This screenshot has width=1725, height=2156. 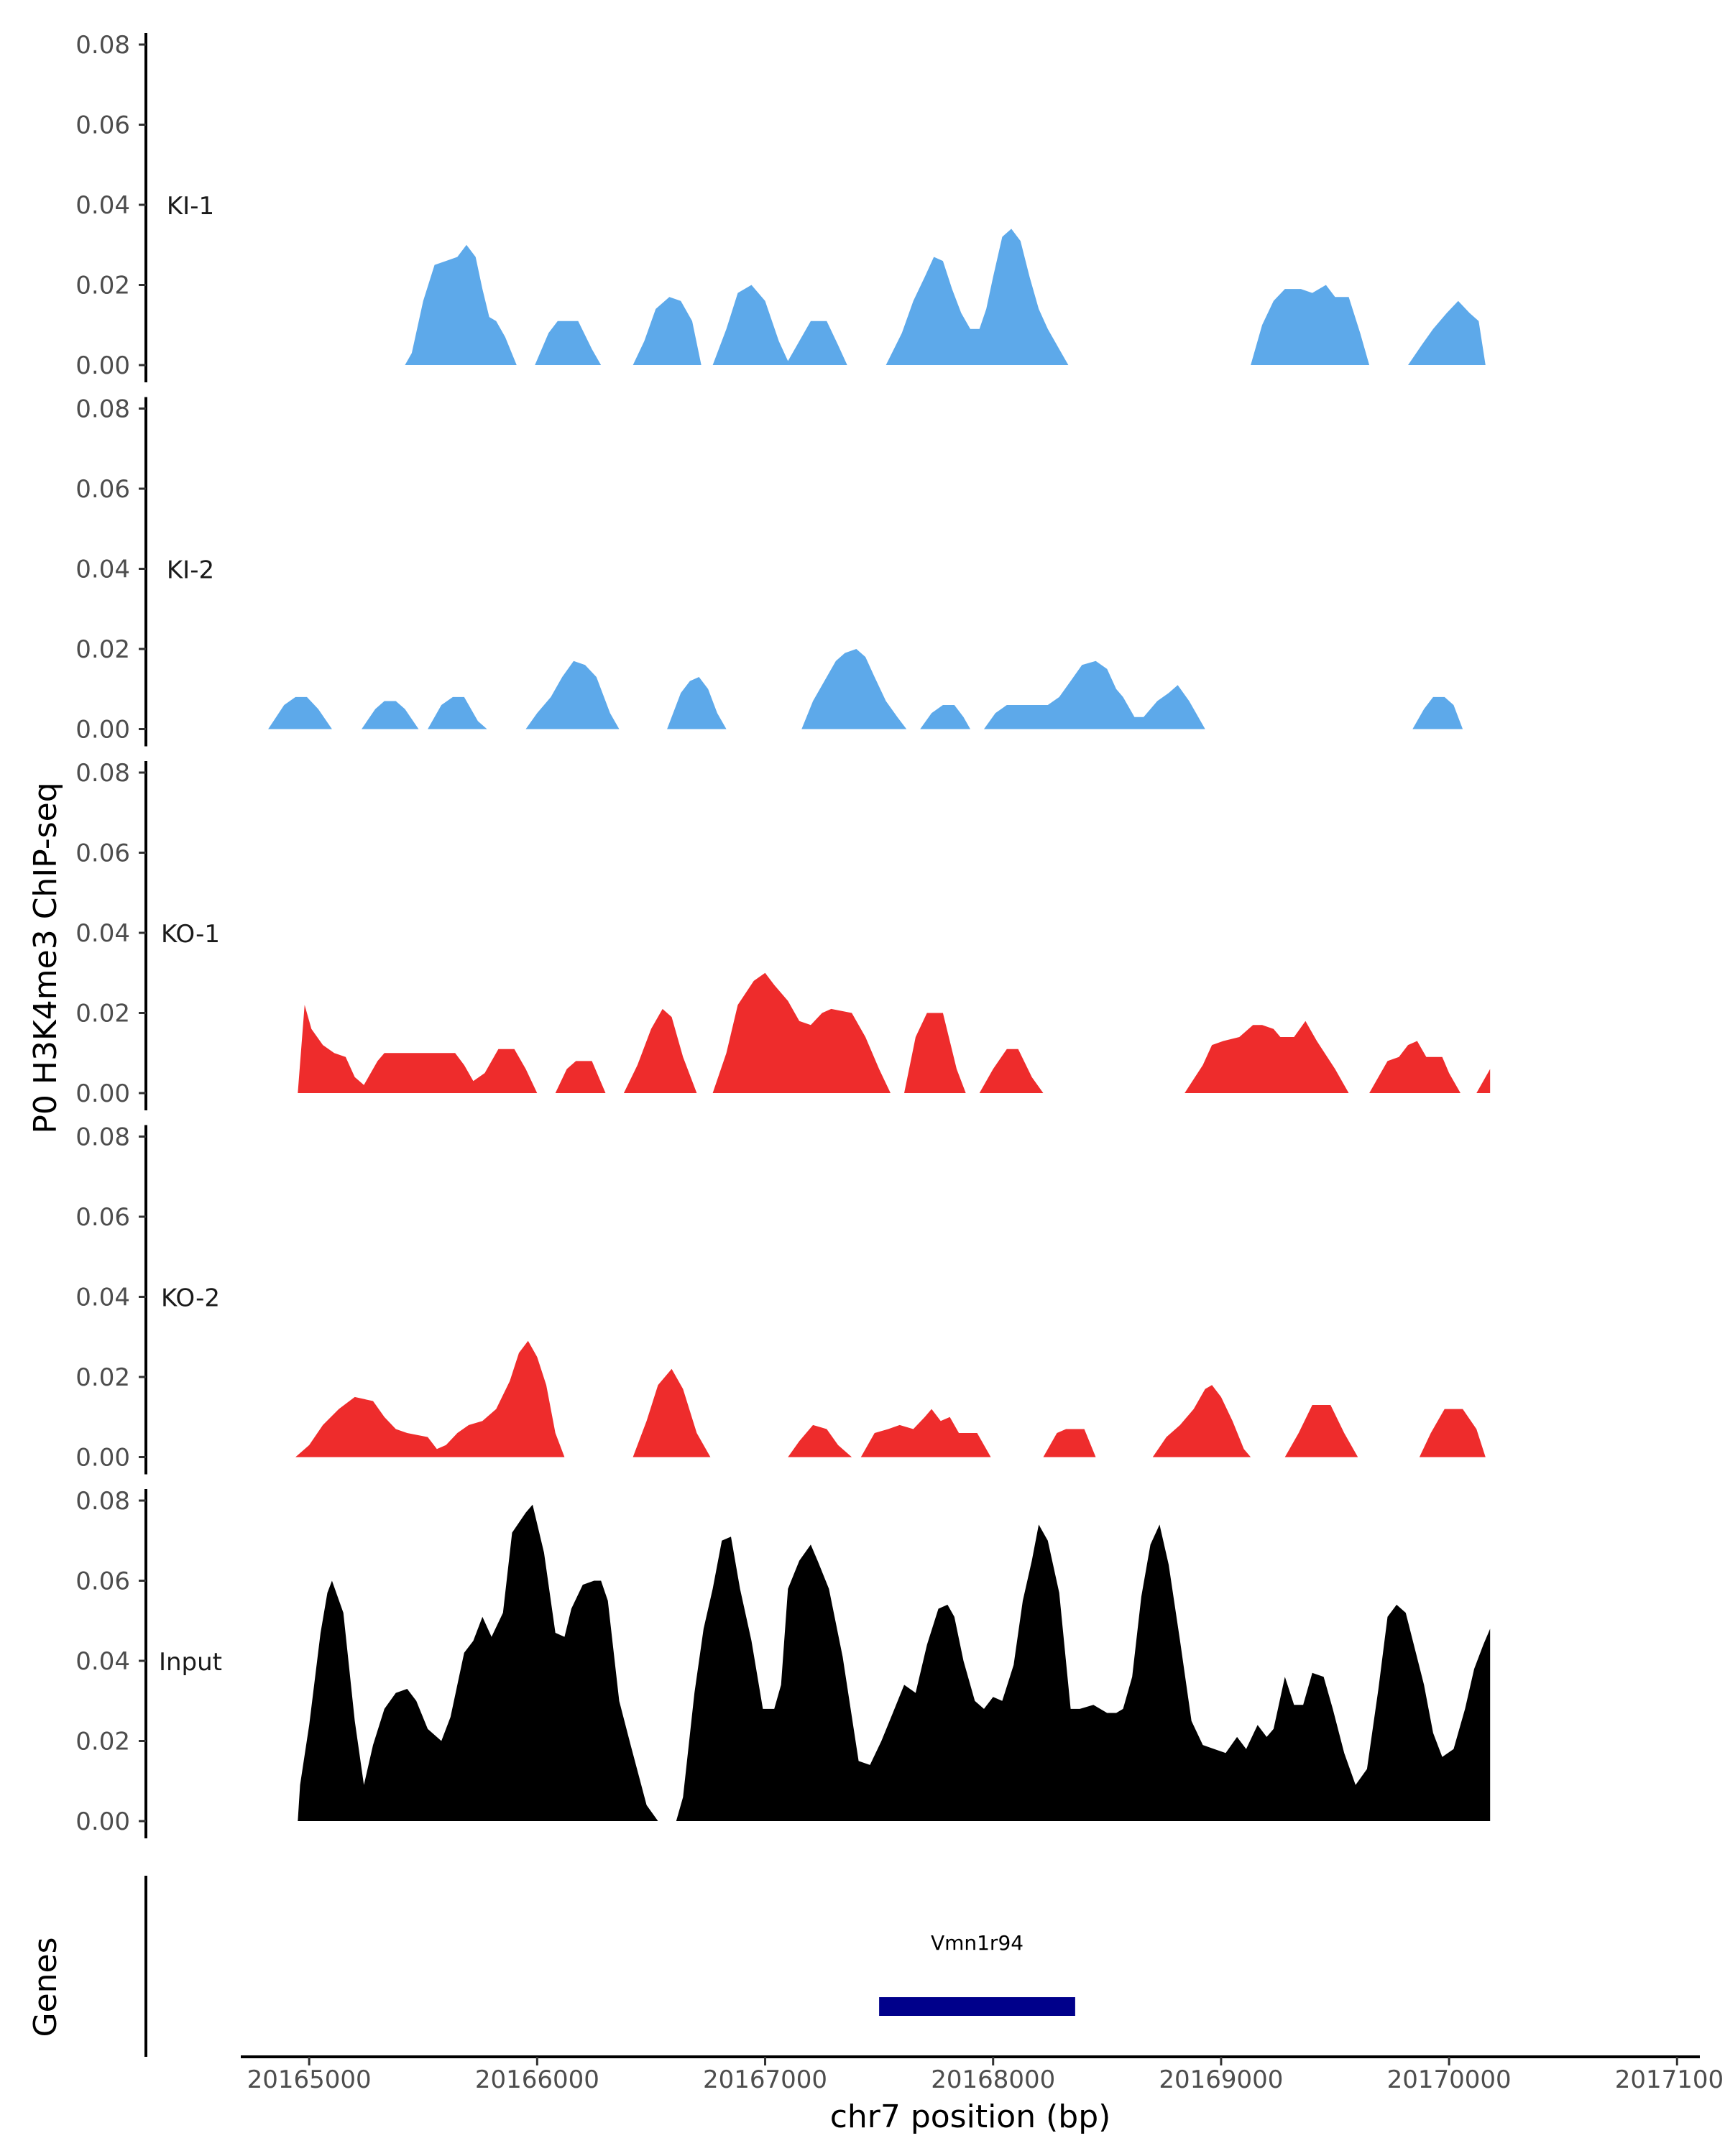 What do you see at coordinates (45, 1987) in the screenshot?
I see `gene-track-title: Genes` at bounding box center [45, 1987].